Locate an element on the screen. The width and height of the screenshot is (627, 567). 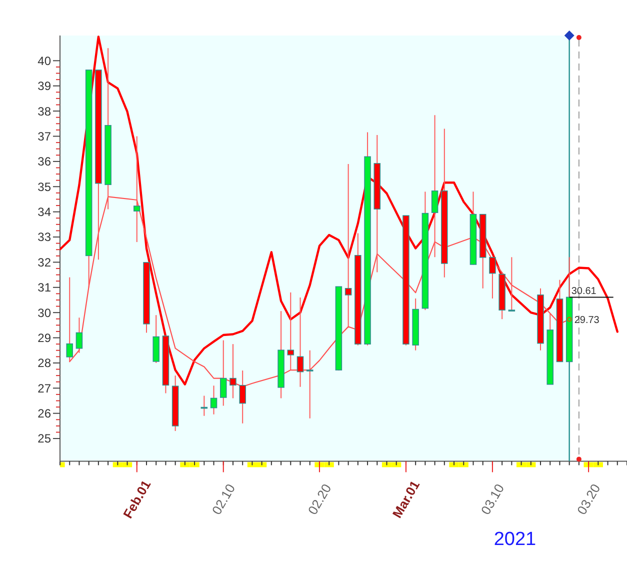
annotation: 29.73 is located at coordinates (587, 320).